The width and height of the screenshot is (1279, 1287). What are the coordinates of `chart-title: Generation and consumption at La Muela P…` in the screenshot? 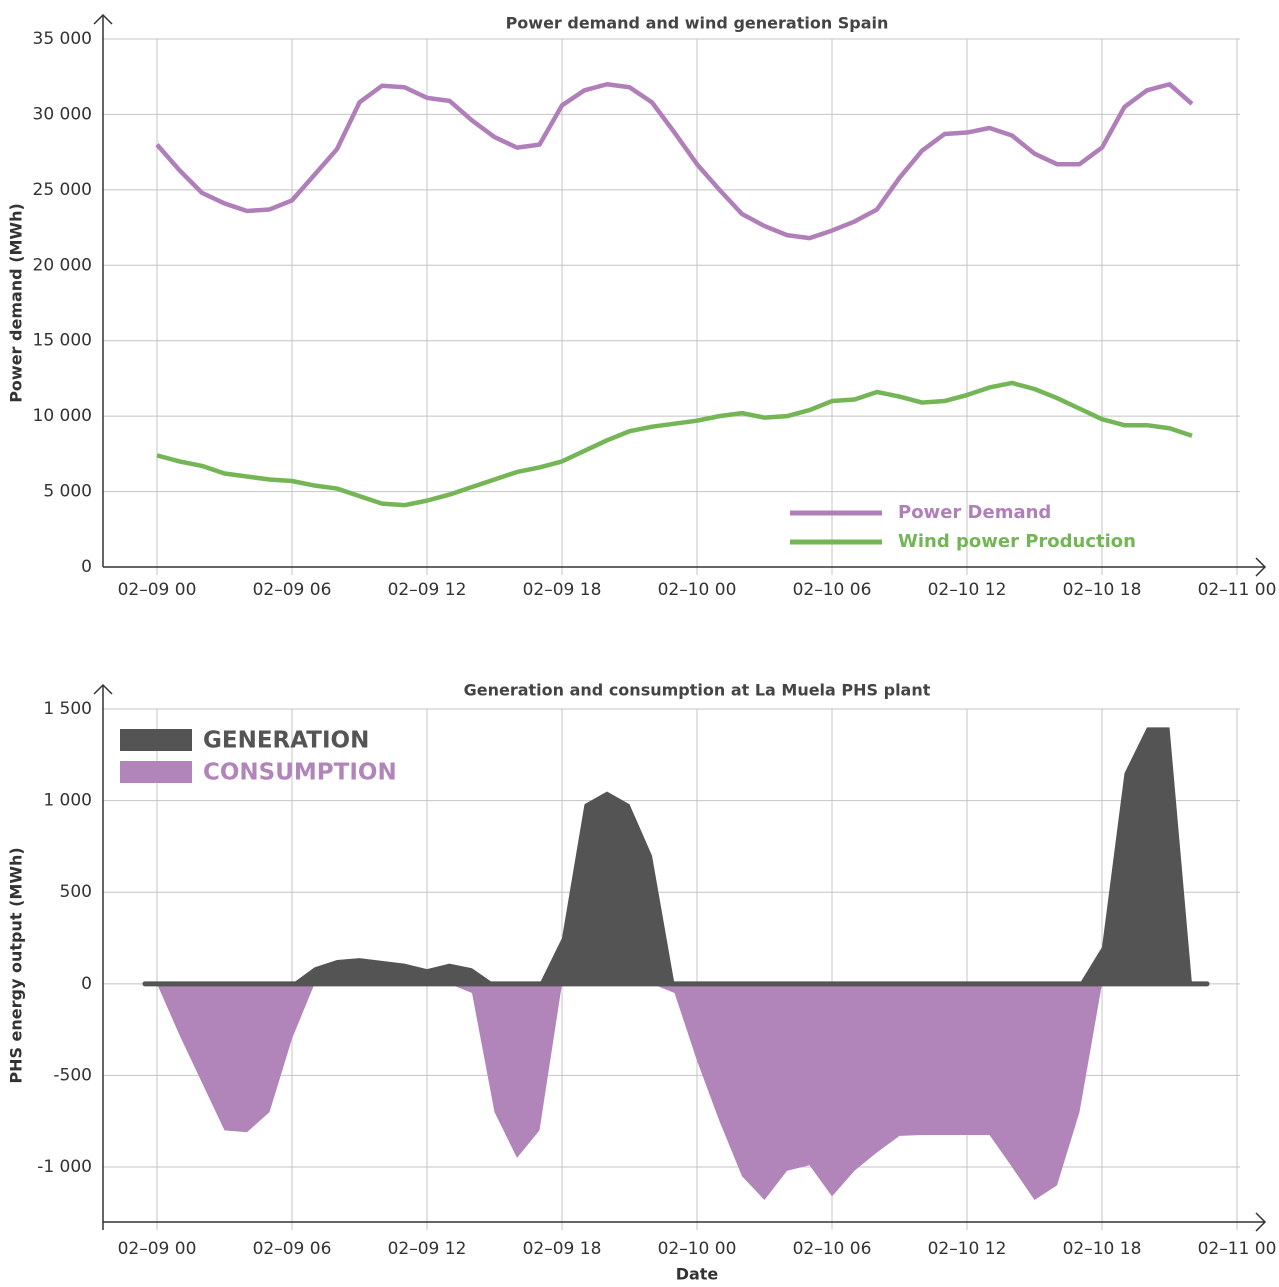 It's located at (697, 690).